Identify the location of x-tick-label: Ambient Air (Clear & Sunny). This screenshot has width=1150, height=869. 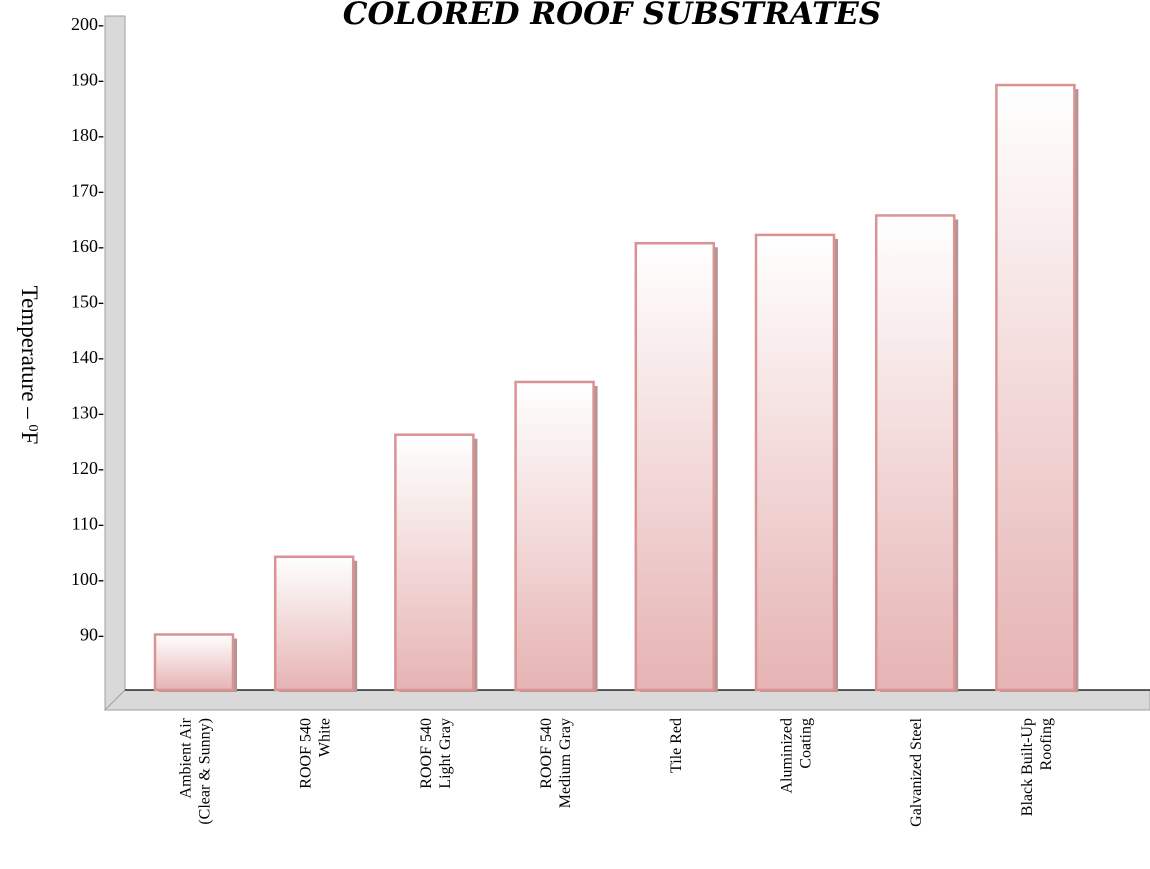
(196, 770).